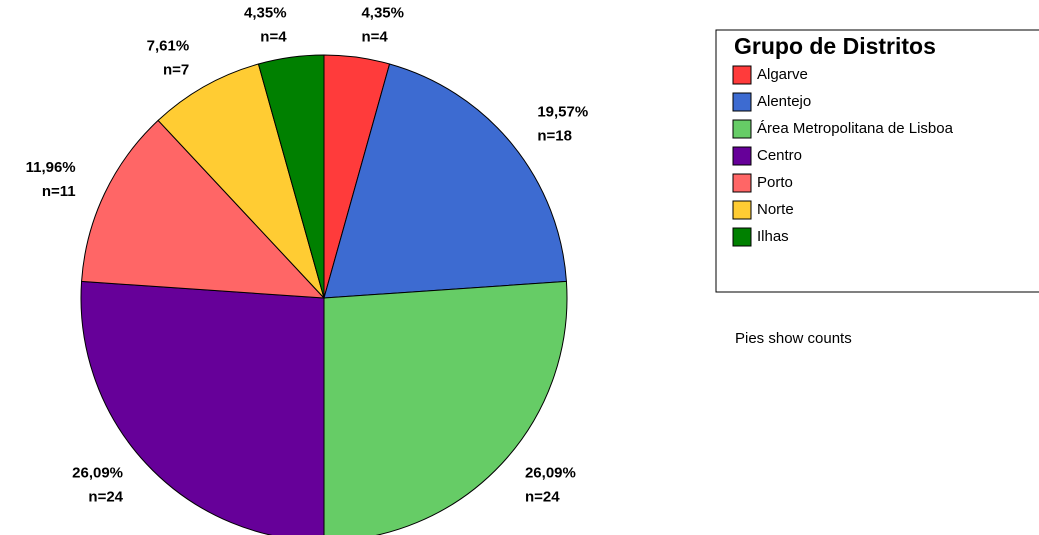 The height and width of the screenshot is (535, 1039). I want to click on legend-label: Alentejo, so click(784, 101).